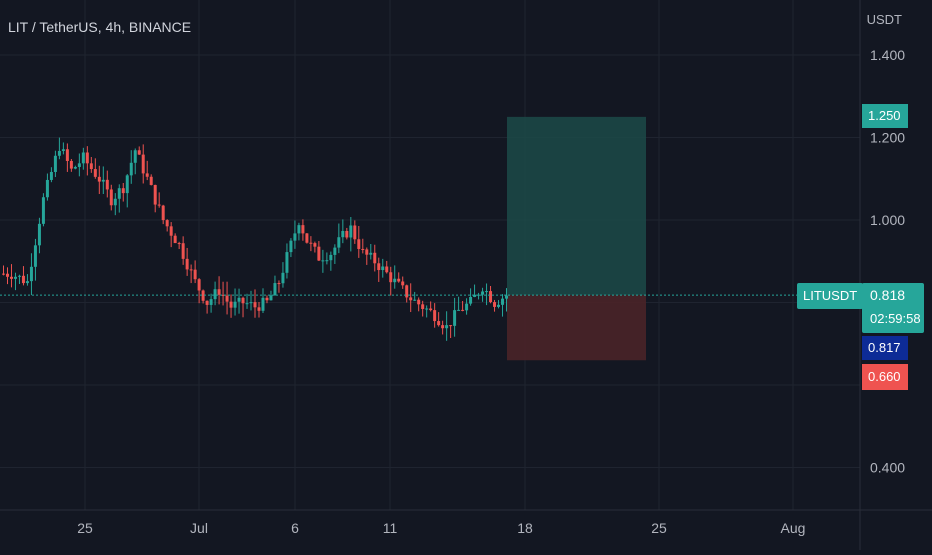 This screenshot has height=555, width=932. What do you see at coordinates (793, 528) in the screenshot?
I see `time-tick-label: Aug` at bounding box center [793, 528].